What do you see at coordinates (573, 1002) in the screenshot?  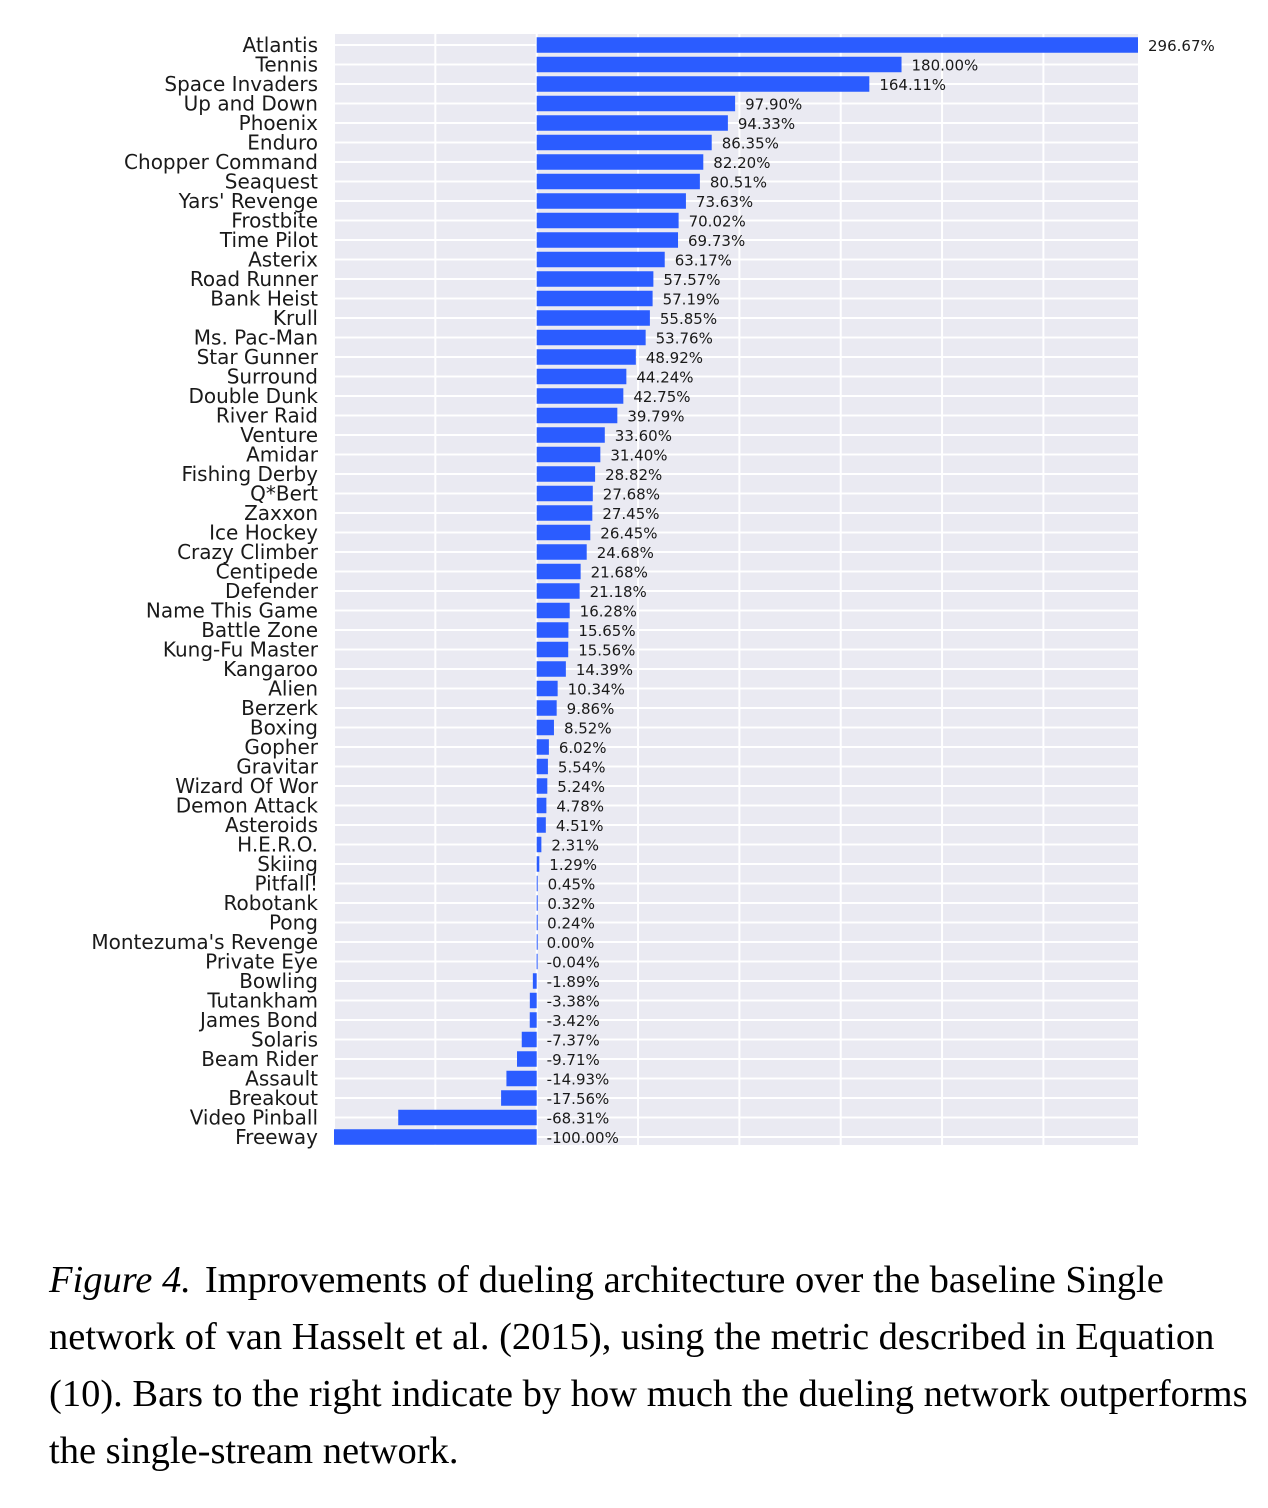 I see `value-label: -3.38%` at bounding box center [573, 1002].